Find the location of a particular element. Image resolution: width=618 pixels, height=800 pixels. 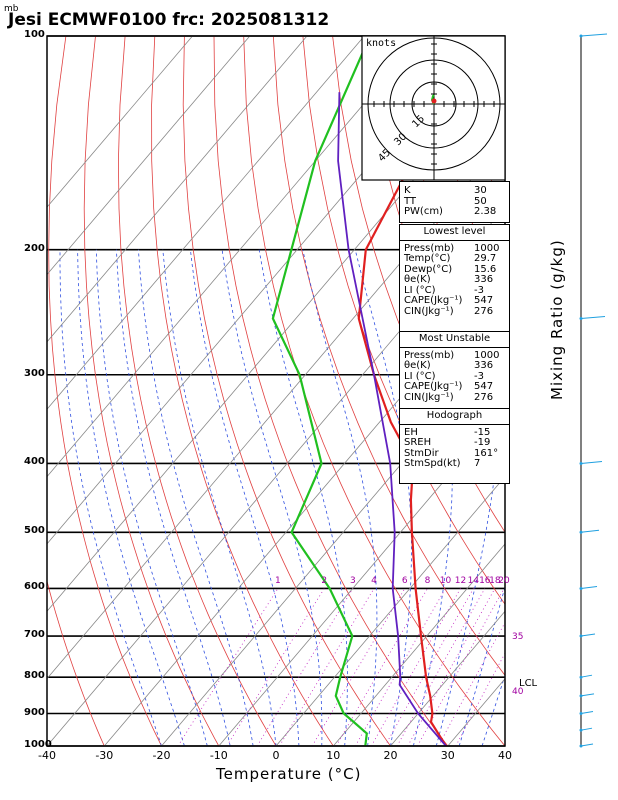

index-value: -19 is located at coordinates (482, 442).